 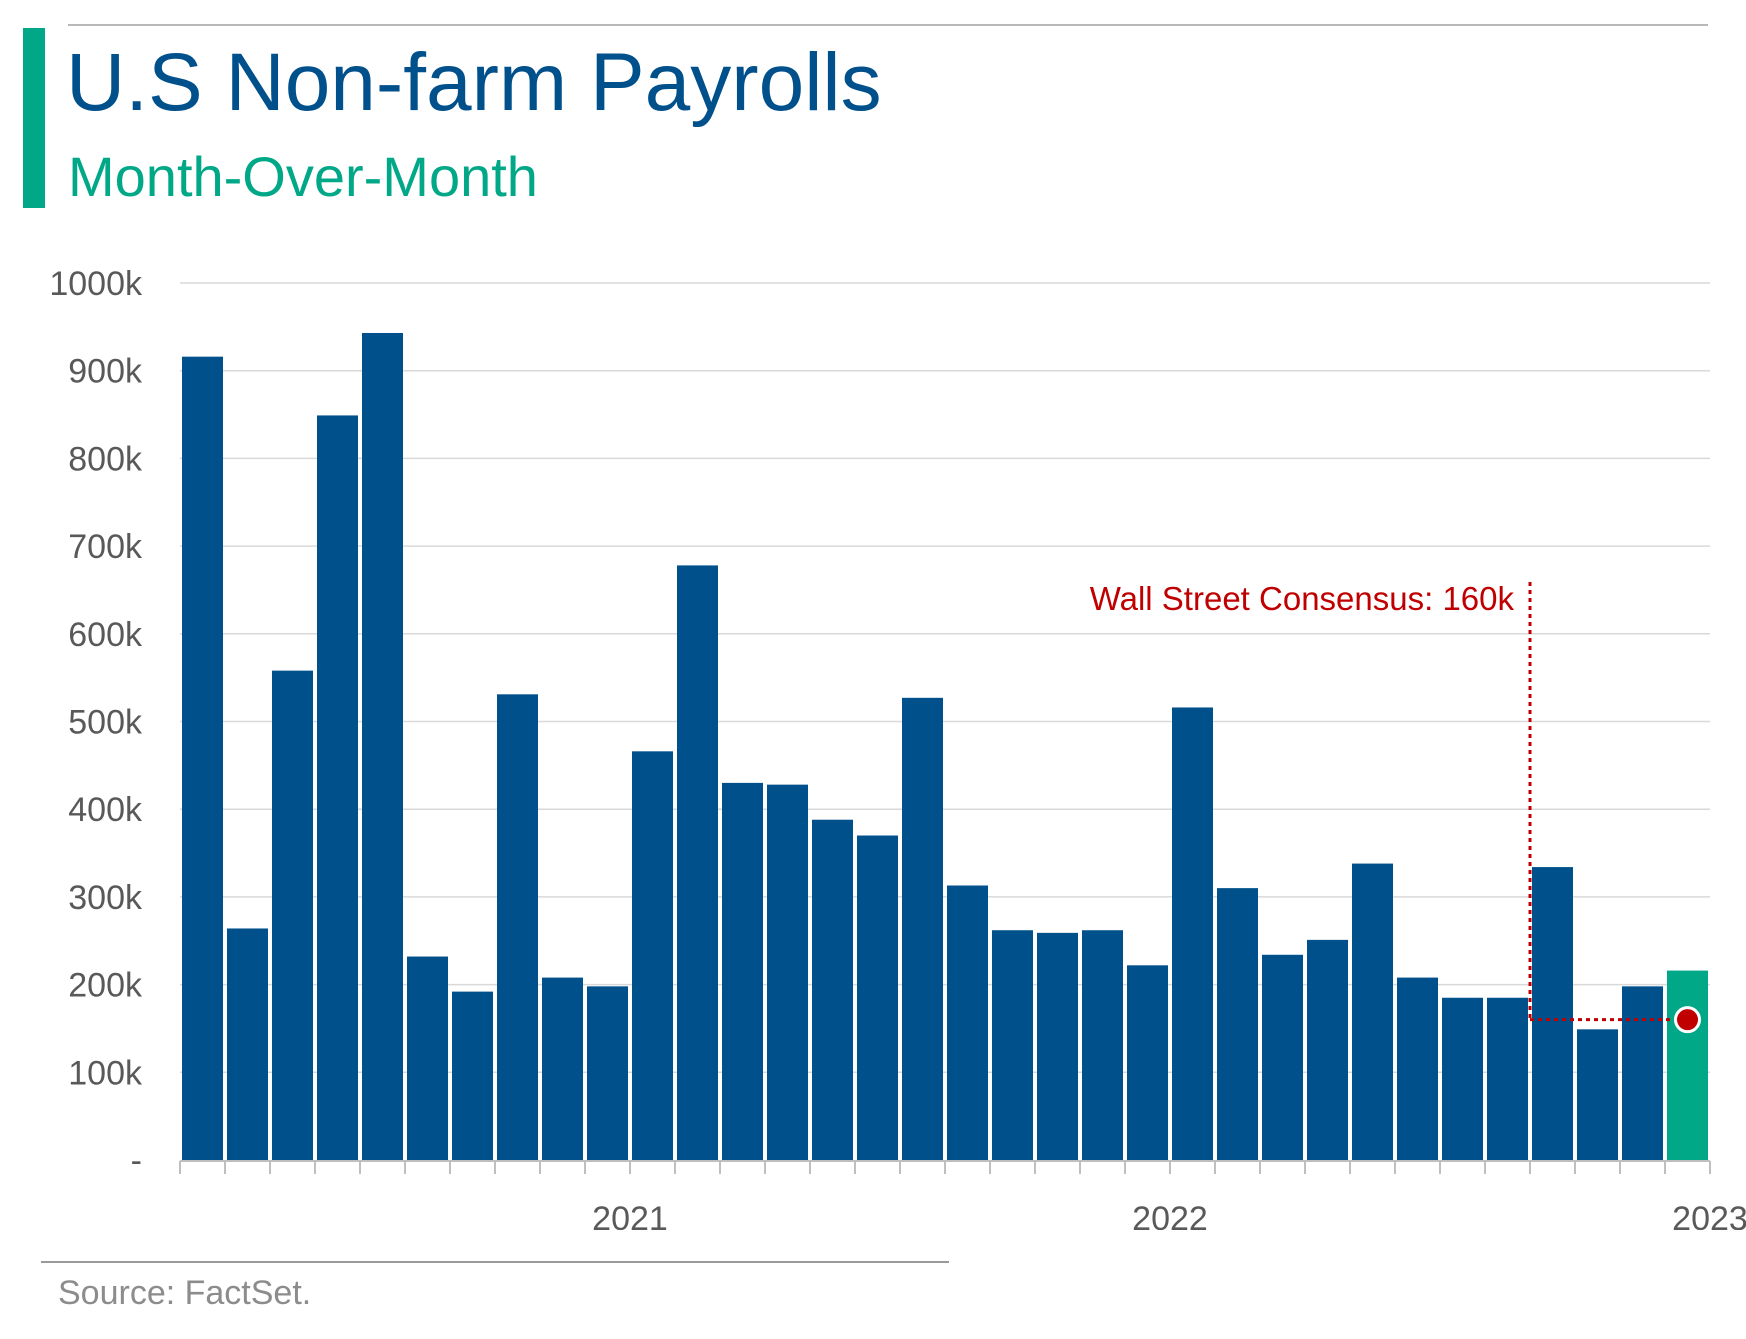 What do you see at coordinates (1687, 1020) in the screenshot?
I see `consensus-marker` at bounding box center [1687, 1020].